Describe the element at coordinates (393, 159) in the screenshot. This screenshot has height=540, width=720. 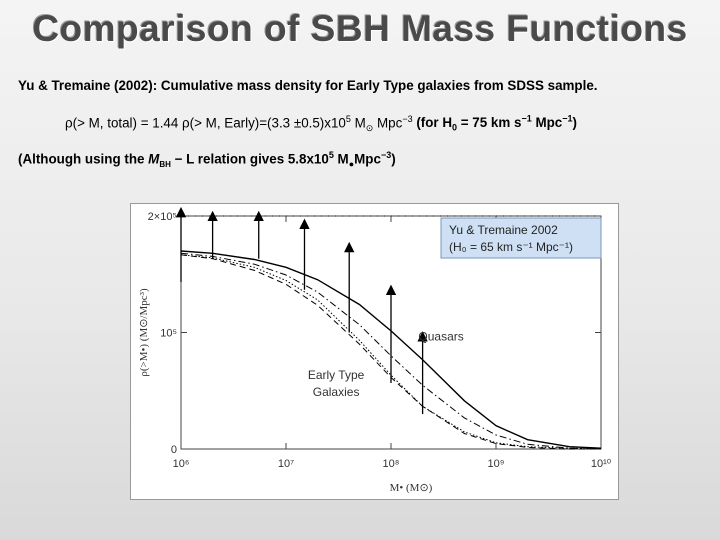
I see `note-close: )` at that location.